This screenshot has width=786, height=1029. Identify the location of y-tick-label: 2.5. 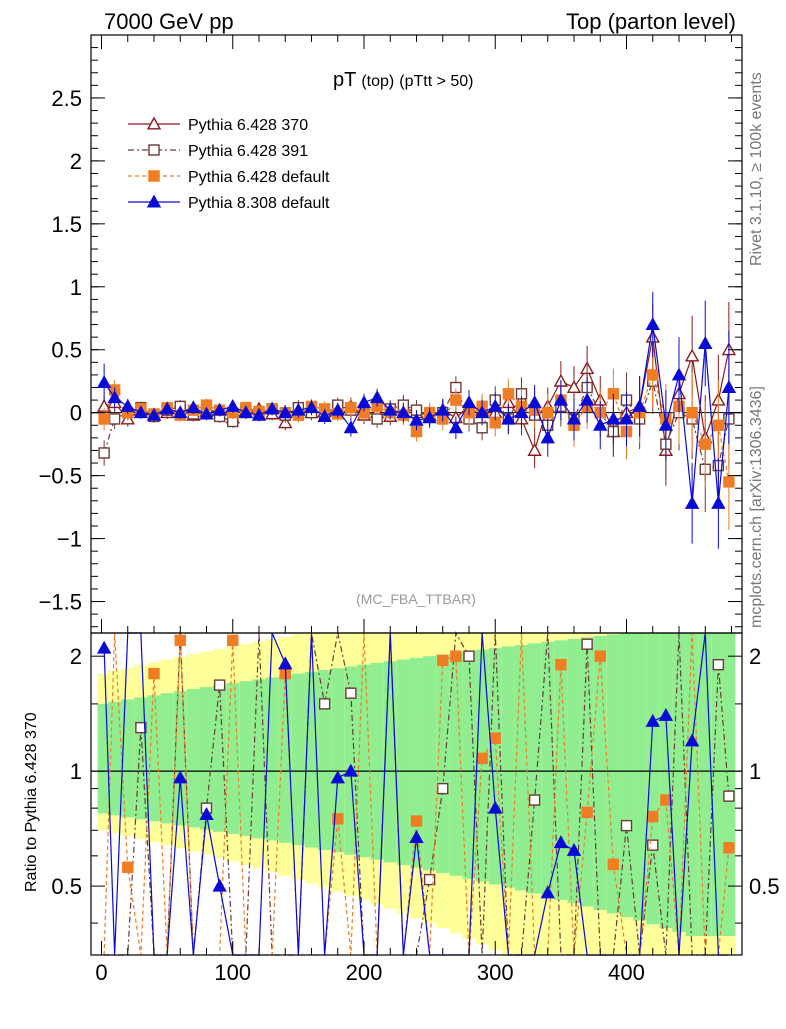
(66, 98).